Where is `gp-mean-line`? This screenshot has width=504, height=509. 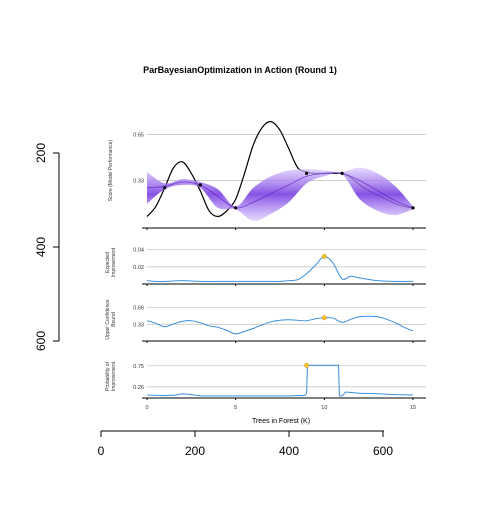
gp-mean-line is located at coordinates (280, 190).